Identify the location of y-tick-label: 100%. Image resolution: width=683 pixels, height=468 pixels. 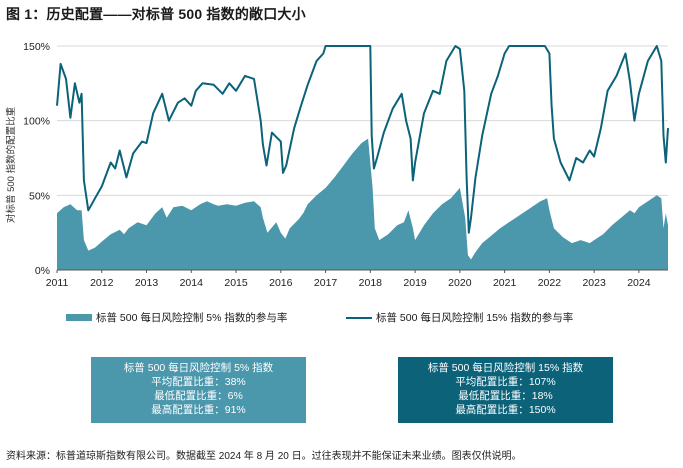
(36, 122).